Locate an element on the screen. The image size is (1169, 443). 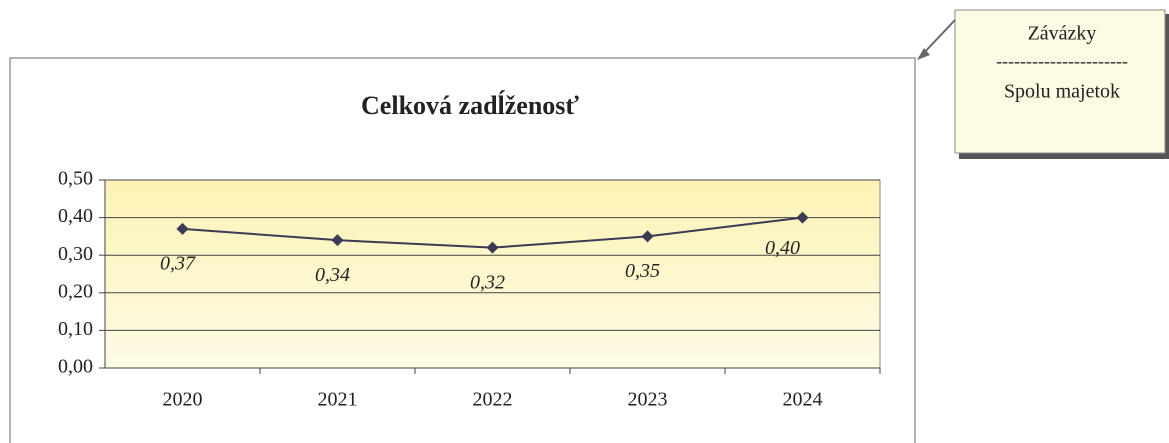
callout-numerator: Závázky is located at coordinates (1062, 34).